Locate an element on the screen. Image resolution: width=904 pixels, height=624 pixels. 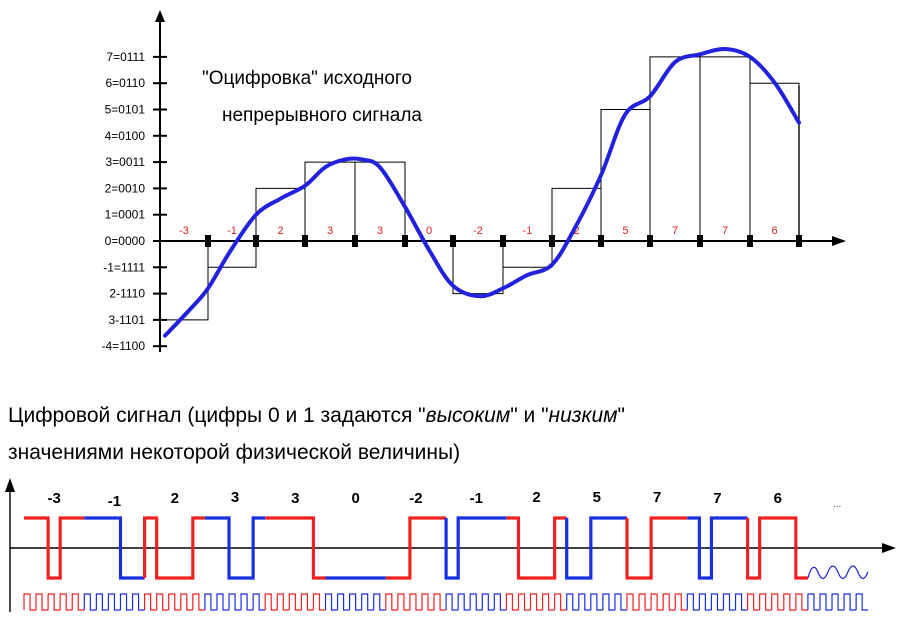
sample-markers is located at coordinates (503, 241).